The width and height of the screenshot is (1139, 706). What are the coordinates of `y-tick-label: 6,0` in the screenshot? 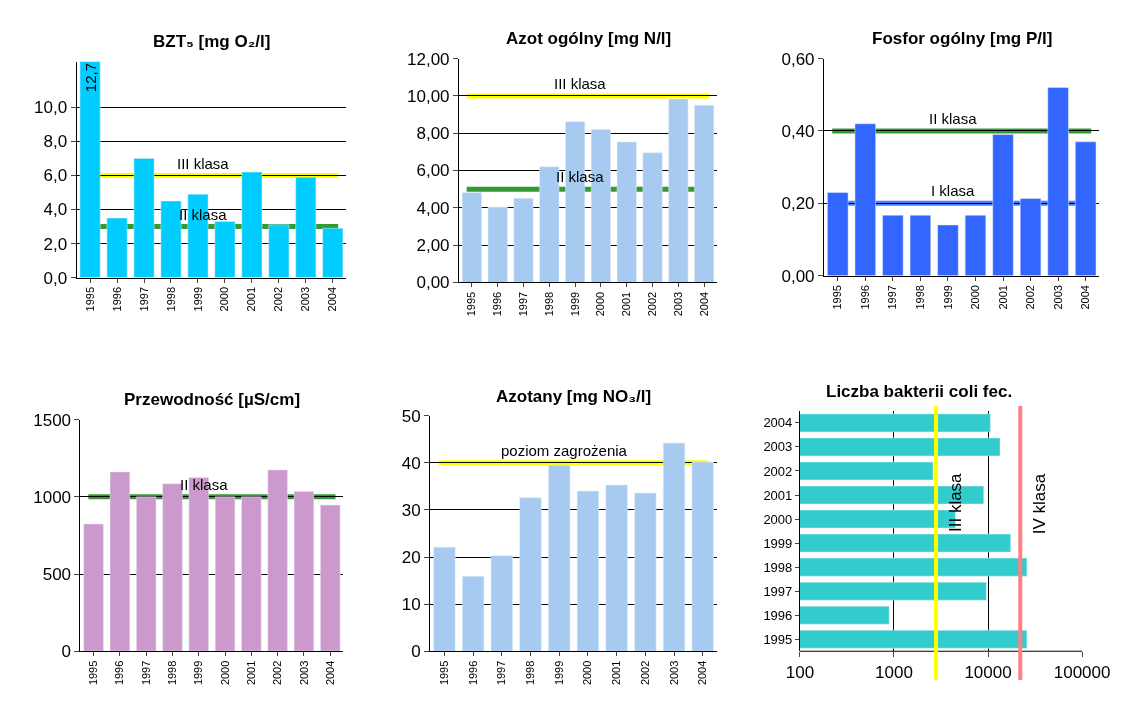 It's located at (55, 176).